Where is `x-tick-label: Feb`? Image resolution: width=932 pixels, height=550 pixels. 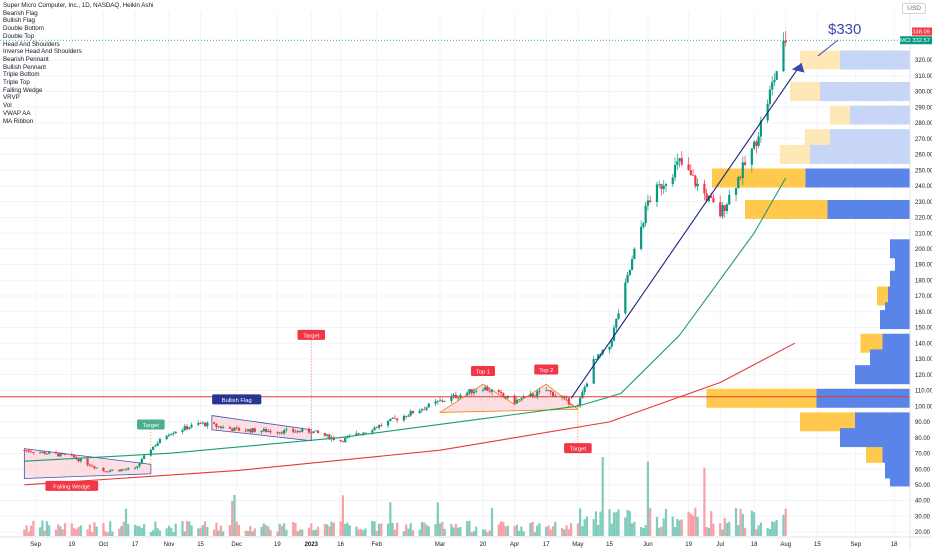 x-tick-label: Feb is located at coordinates (377, 545).